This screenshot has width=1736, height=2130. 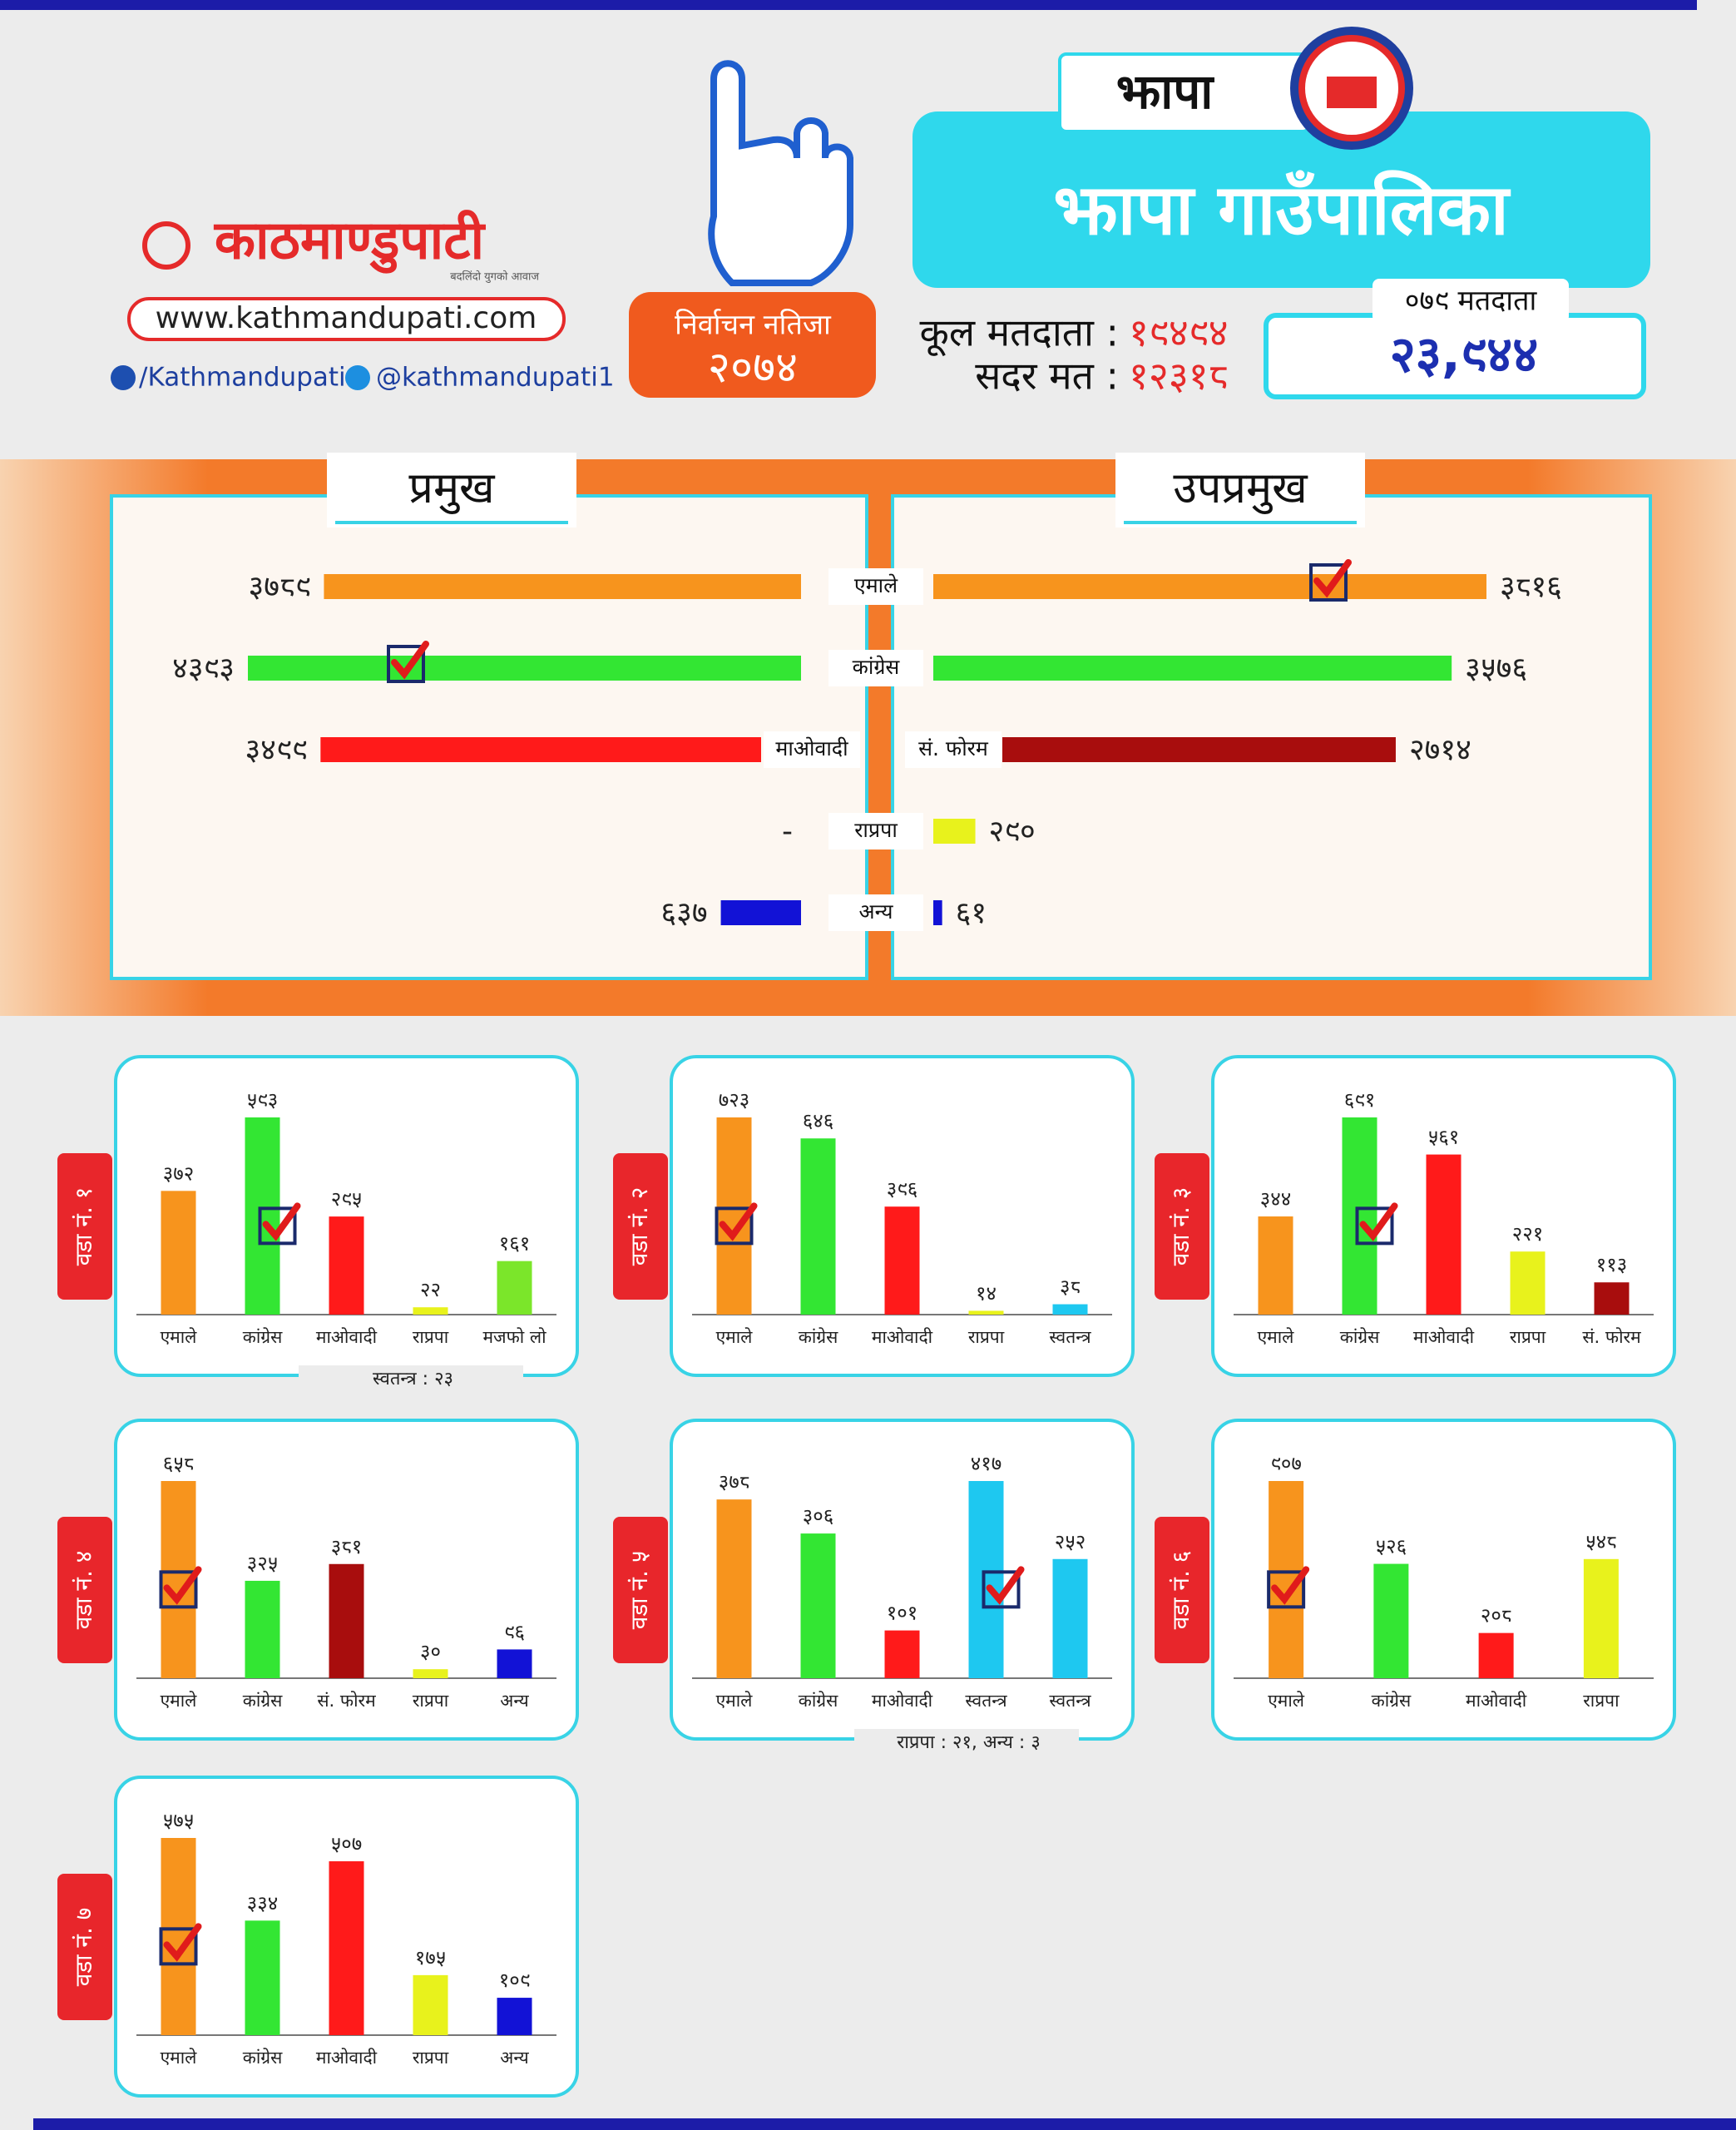 I want to click on value-label: ११३, so click(x=1612, y=1264).